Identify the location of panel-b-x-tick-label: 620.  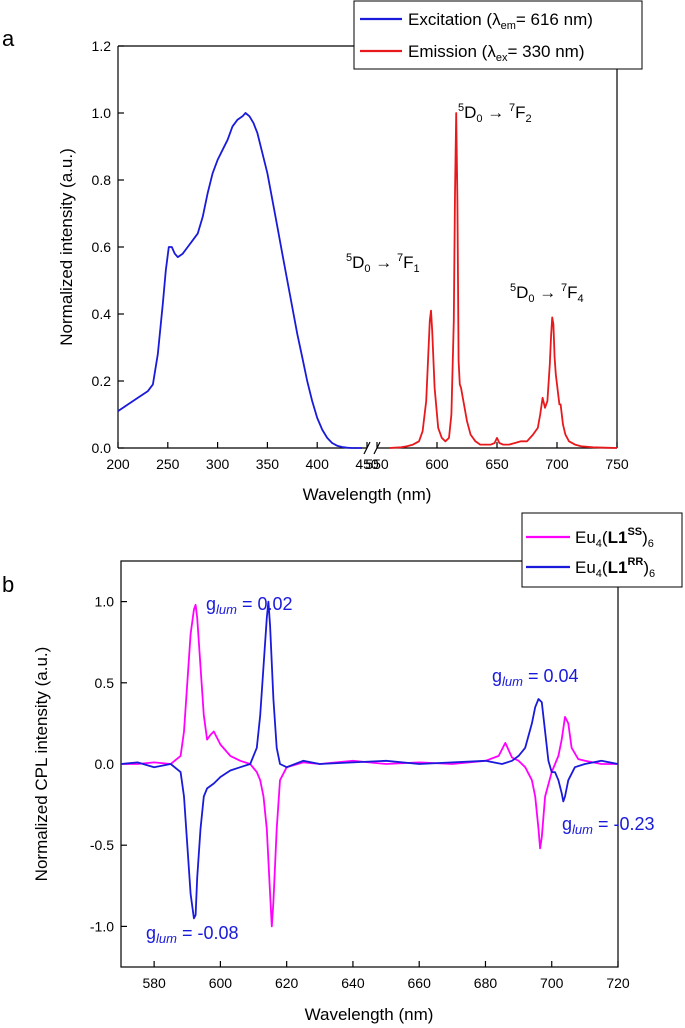
(287, 983).